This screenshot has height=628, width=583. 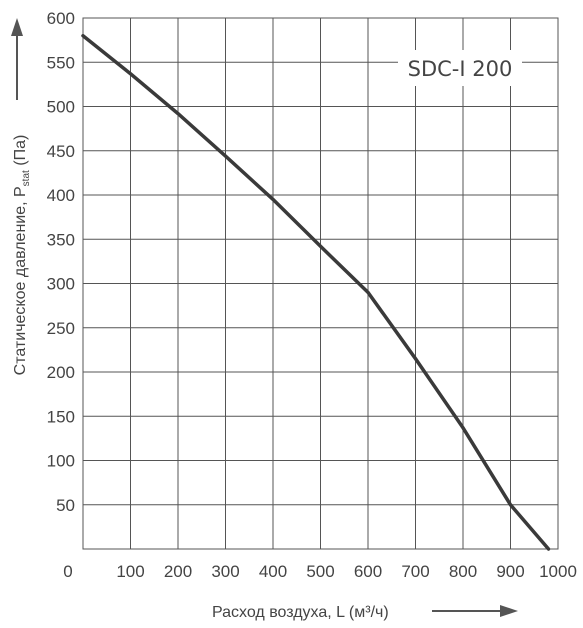 I want to click on x-tick-label: 700, so click(x=415, y=571).